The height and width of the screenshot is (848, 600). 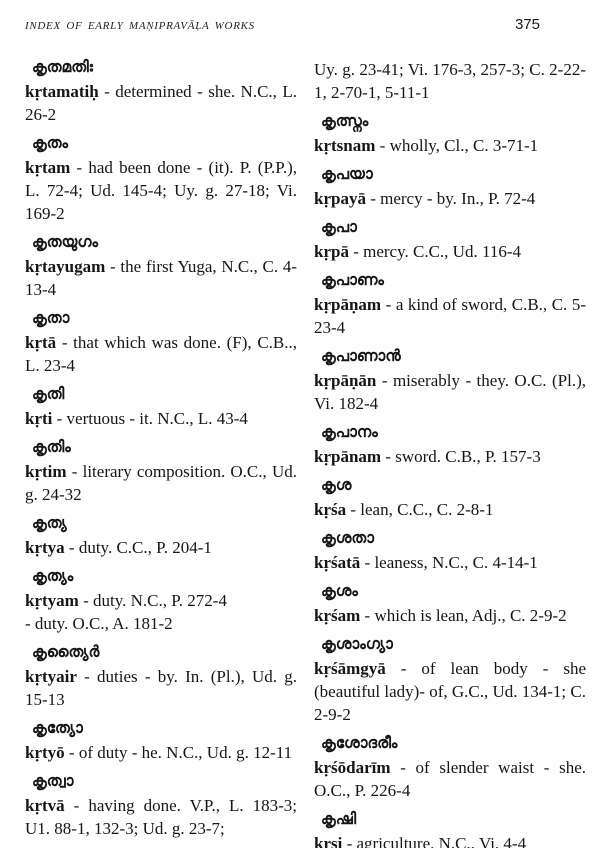 What do you see at coordinates (65, 266) in the screenshot?
I see `entry-lemma: kṛtayugam` at bounding box center [65, 266].